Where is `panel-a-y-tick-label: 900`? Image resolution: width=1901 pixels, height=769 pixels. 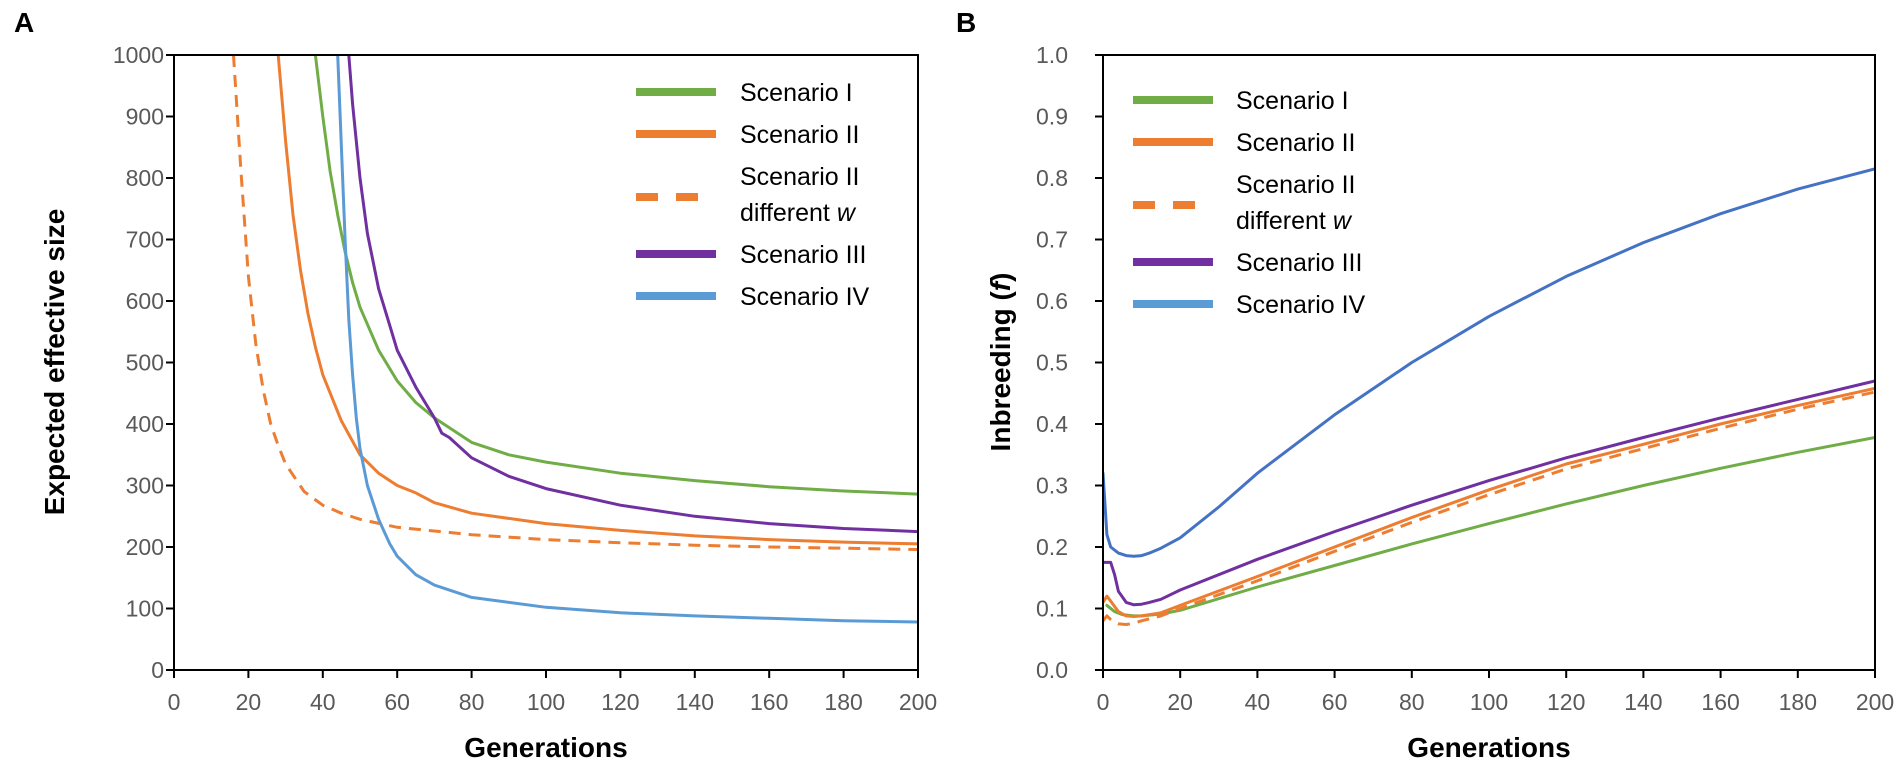
panel-a-y-tick-label: 900 is located at coordinates (145, 117).